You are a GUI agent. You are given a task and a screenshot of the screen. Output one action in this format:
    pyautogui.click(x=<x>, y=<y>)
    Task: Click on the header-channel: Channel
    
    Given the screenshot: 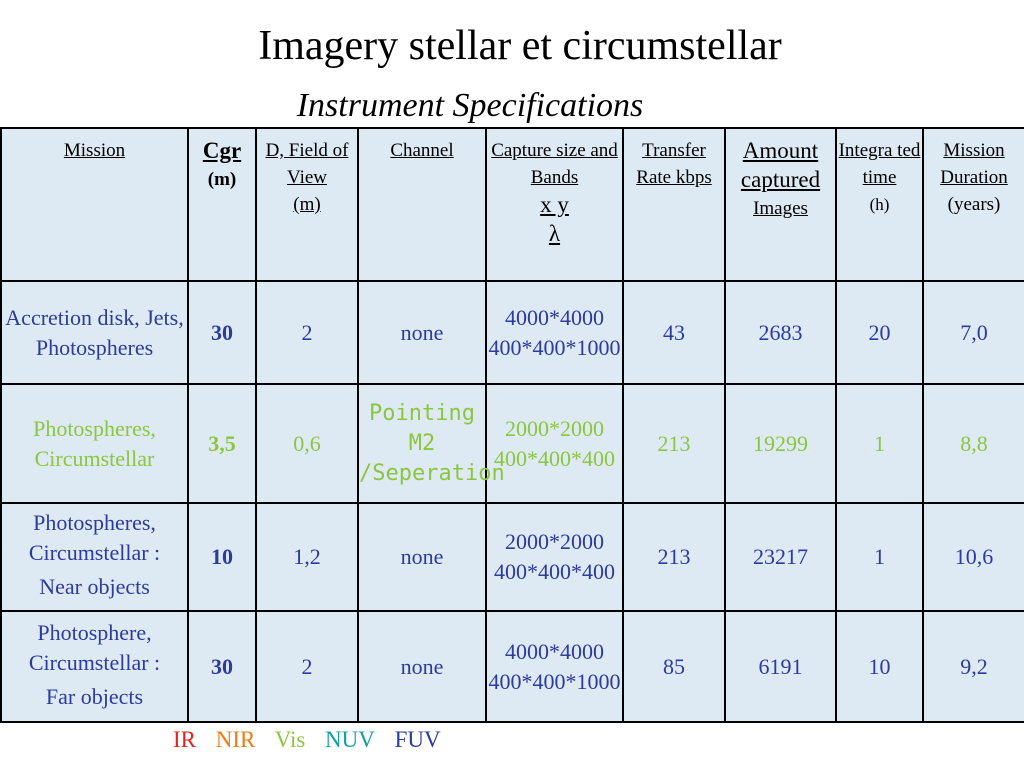 What is the action you would take?
    pyautogui.click(x=422, y=204)
    